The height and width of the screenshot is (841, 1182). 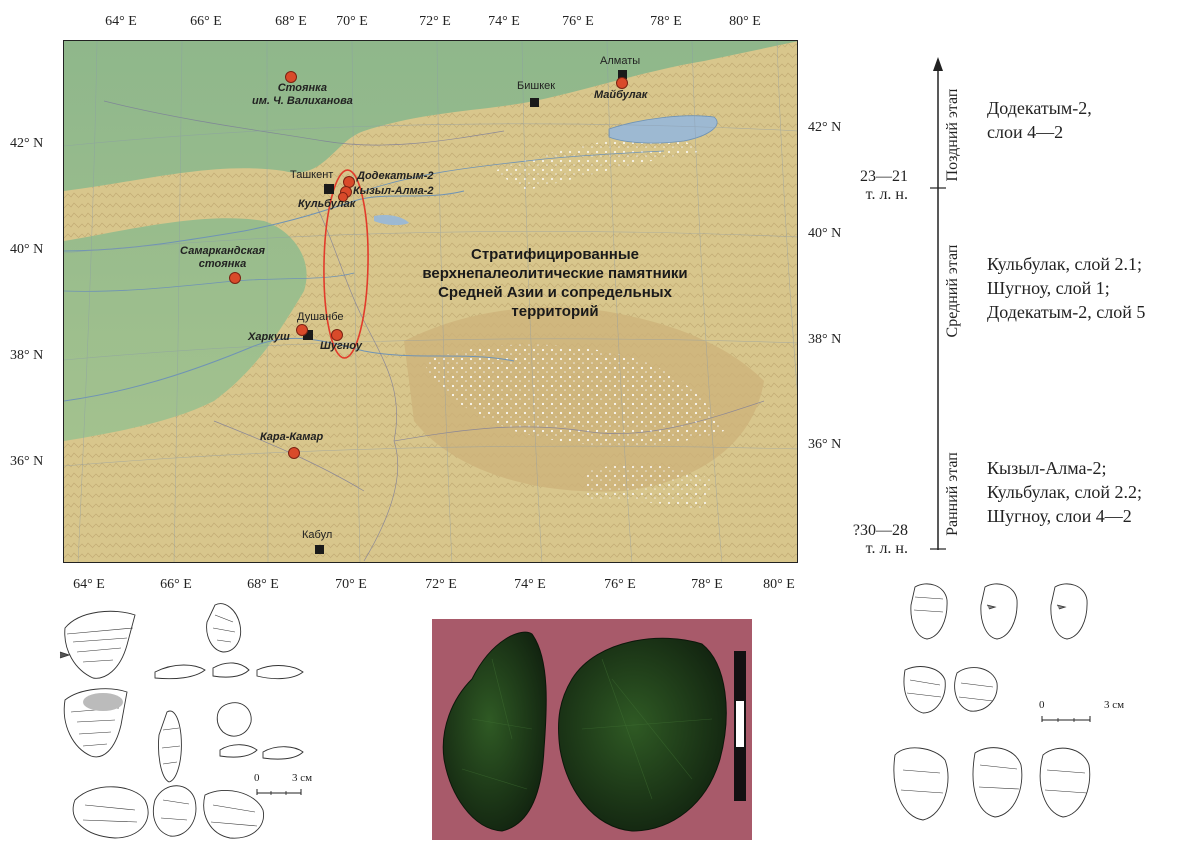 What do you see at coordinates (395, 176) in the screenshot?
I see `site-label-dodekatym: Додекатым-2` at bounding box center [395, 176].